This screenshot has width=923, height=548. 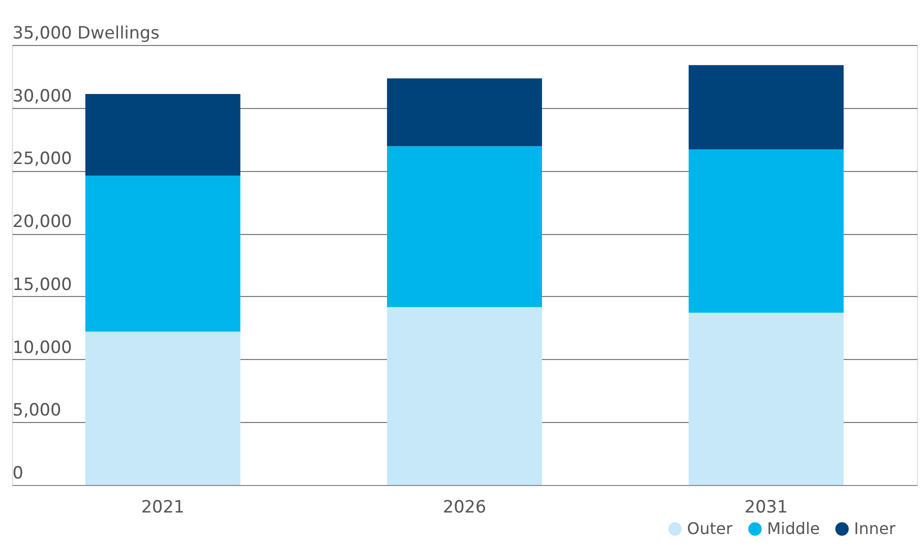 I want to click on x-tick-label: 2021, so click(x=162, y=508).